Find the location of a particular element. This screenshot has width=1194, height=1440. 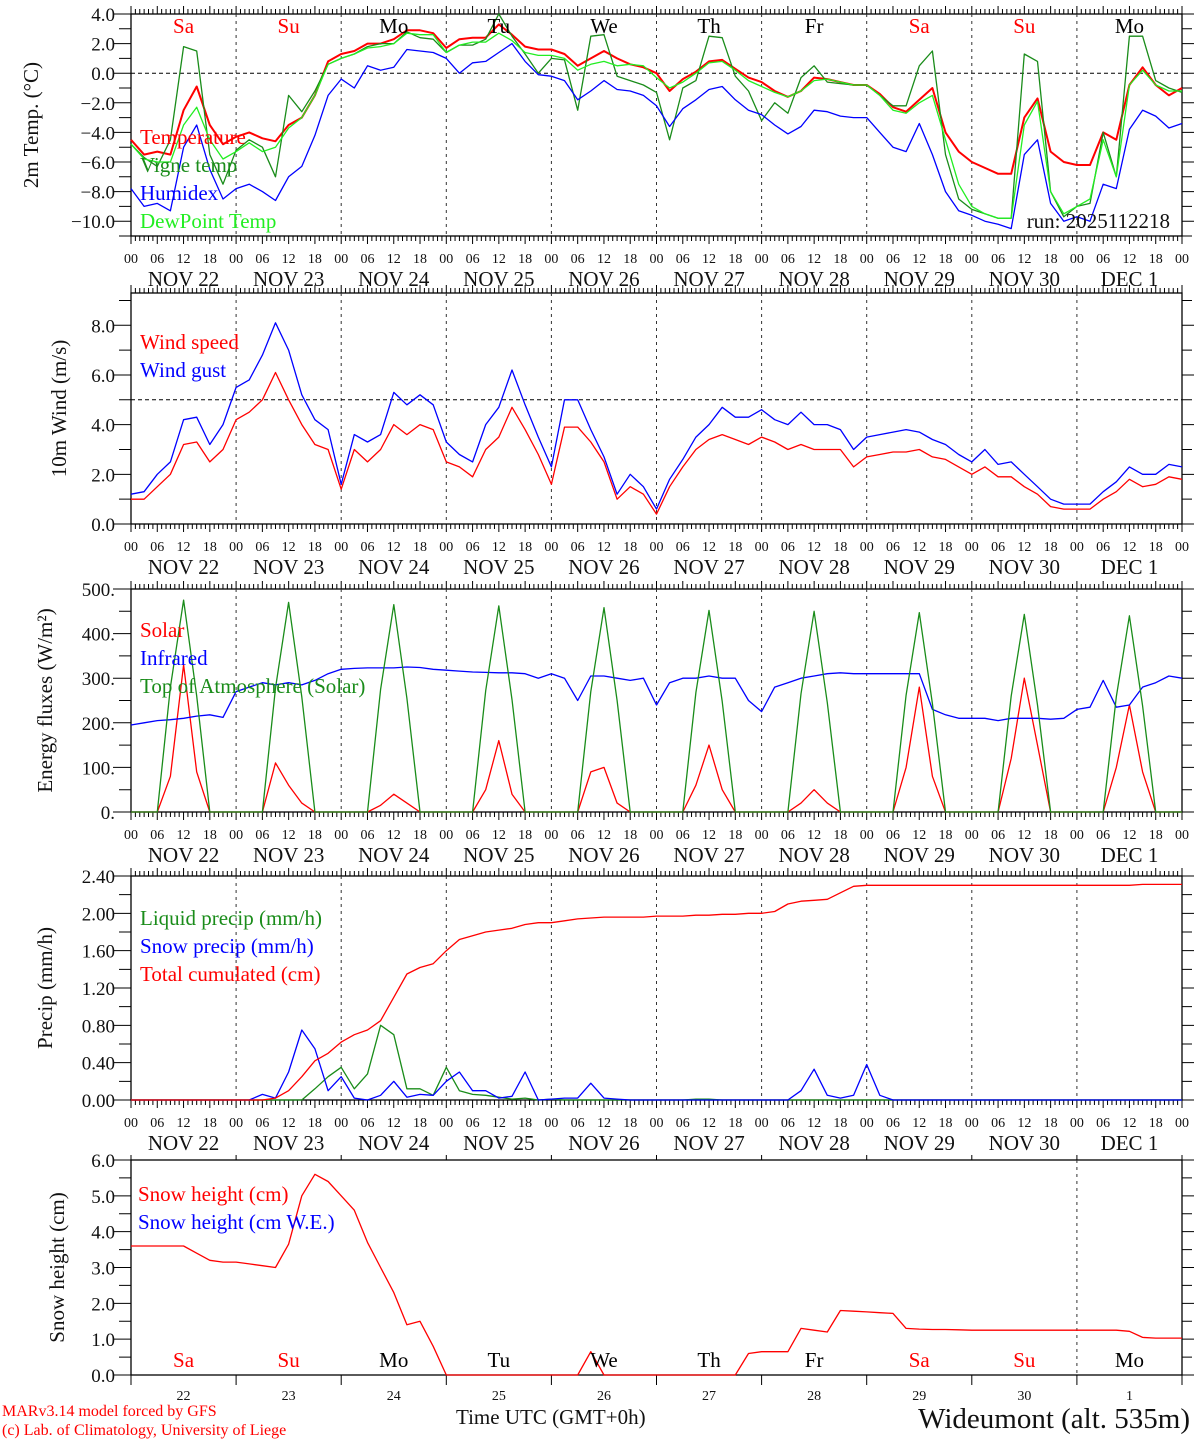

x-day-number: 23 is located at coordinates (289, 1396).